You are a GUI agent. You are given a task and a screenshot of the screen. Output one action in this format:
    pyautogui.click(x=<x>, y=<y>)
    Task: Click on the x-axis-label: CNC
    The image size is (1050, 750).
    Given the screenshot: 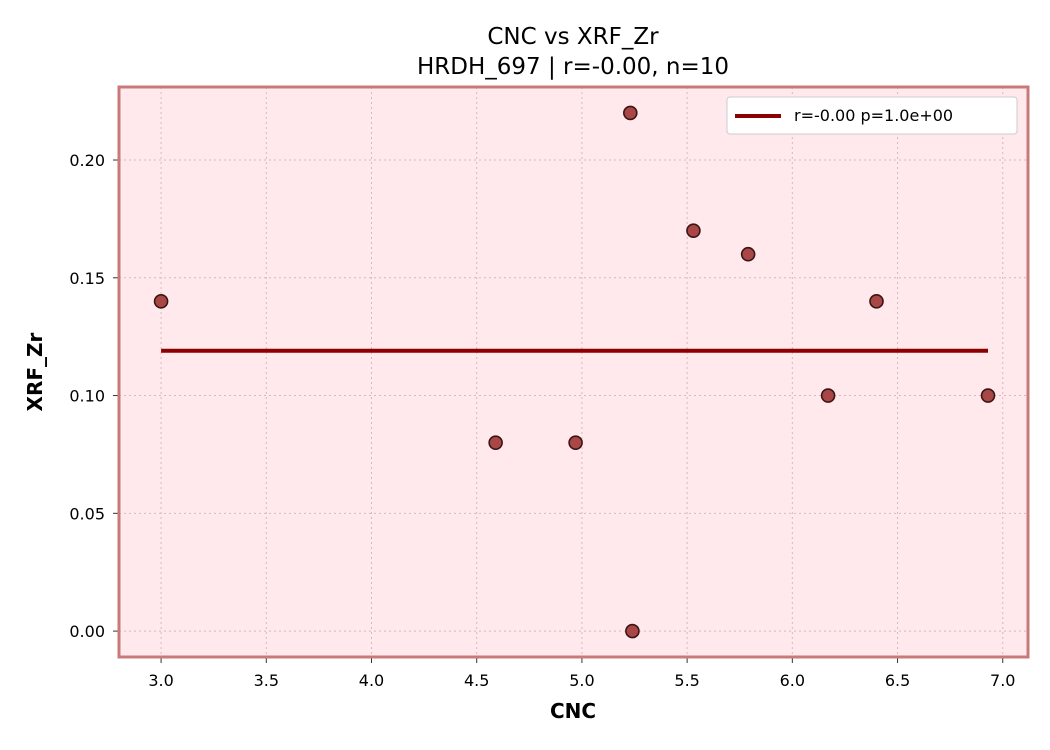 What is the action you would take?
    pyautogui.click(x=573, y=711)
    